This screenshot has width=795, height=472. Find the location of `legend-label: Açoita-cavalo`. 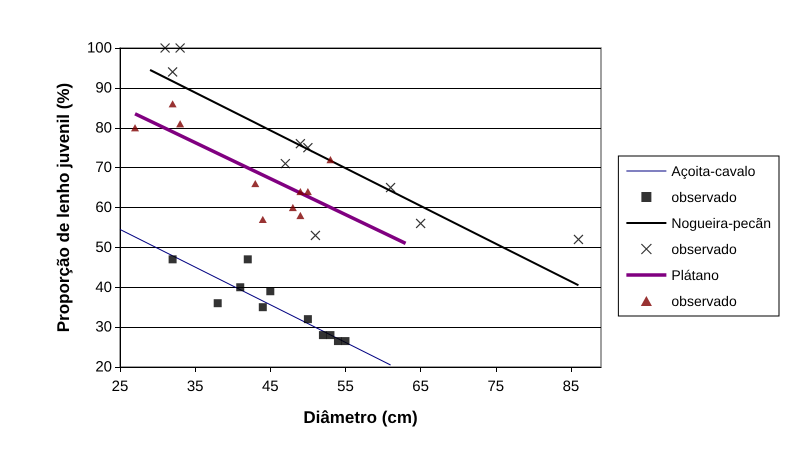

legend-label: Açoita-cavalo is located at coordinates (713, 171).